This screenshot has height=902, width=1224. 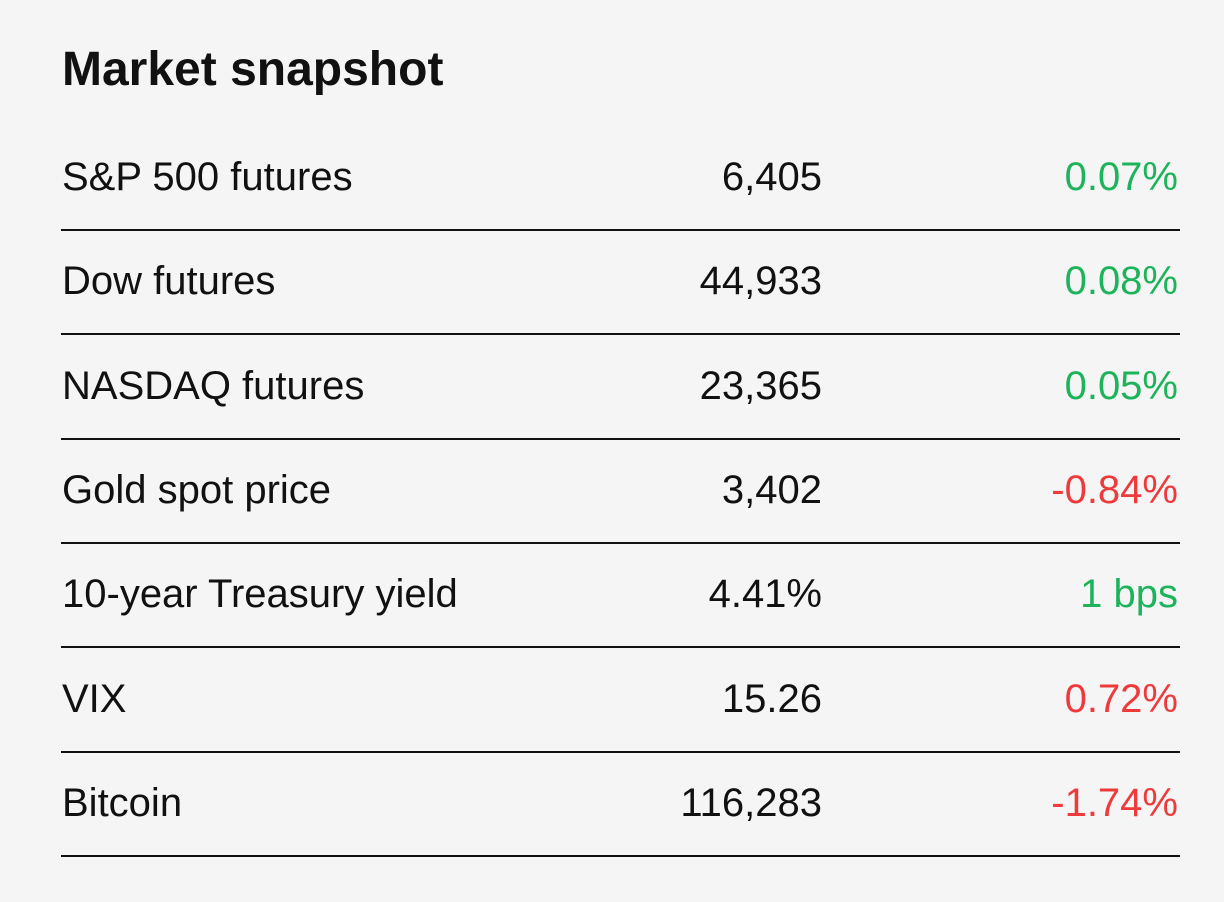 What do you see at coordinates (122, 802) in the screenshot?
I see `row-name: Bitcoin` at bounding box center [122, 802].